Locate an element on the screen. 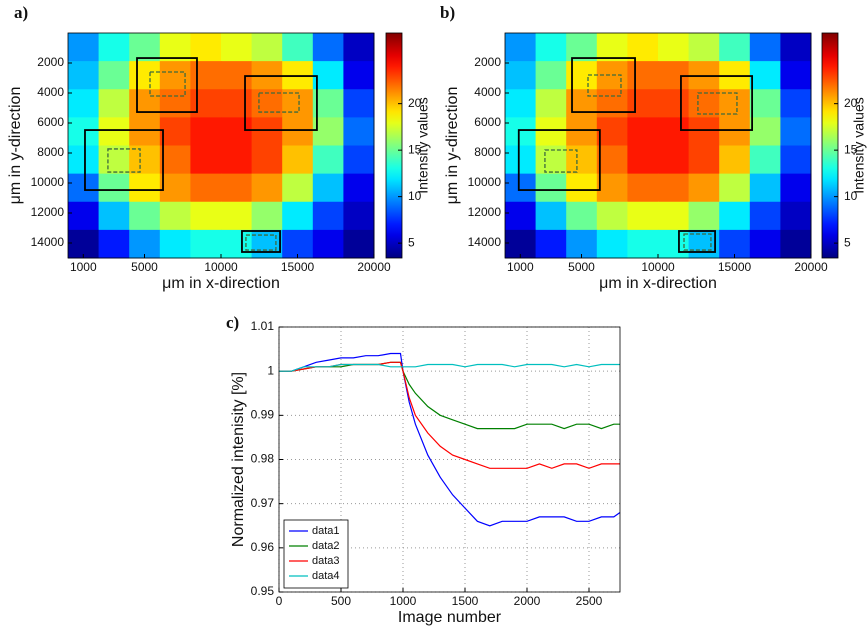  colorbar-tick-label: 15 is located at coordinates (851, 149).